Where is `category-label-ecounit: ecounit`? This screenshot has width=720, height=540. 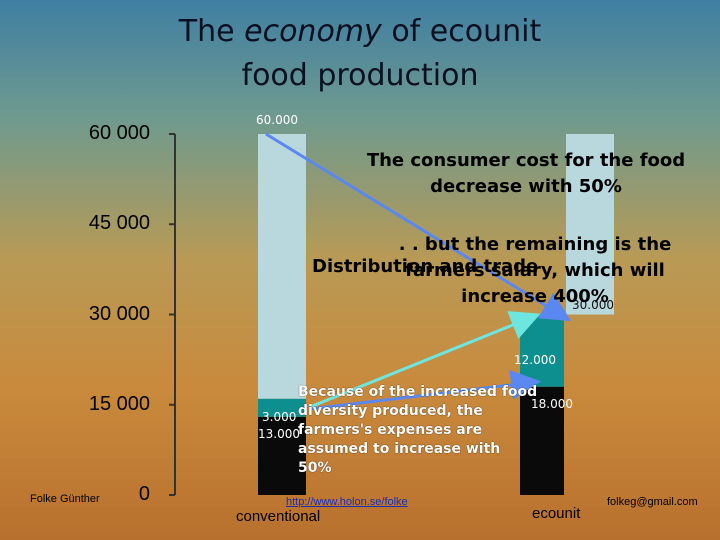 category-label-ecounit: ecounit is located at coordinates (556, 513).